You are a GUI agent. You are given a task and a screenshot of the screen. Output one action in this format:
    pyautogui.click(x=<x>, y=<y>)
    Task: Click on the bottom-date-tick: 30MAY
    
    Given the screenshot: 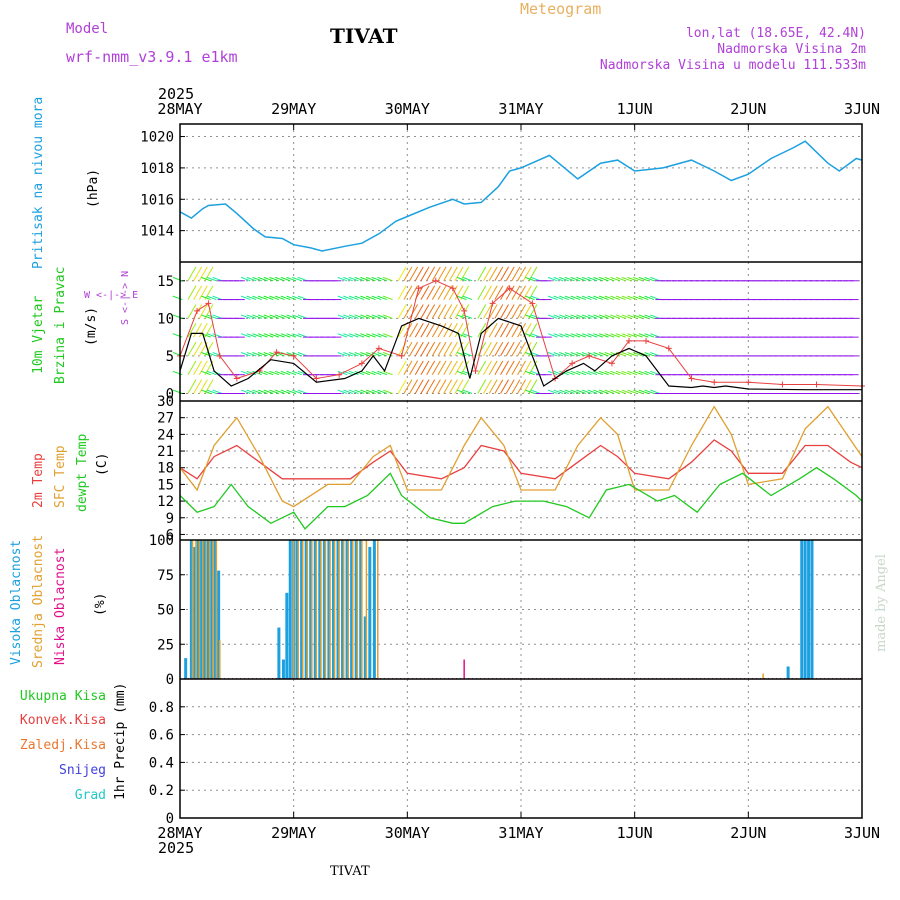 What is the action you would take?
    pyautogui.click(x=407, y=833)
    